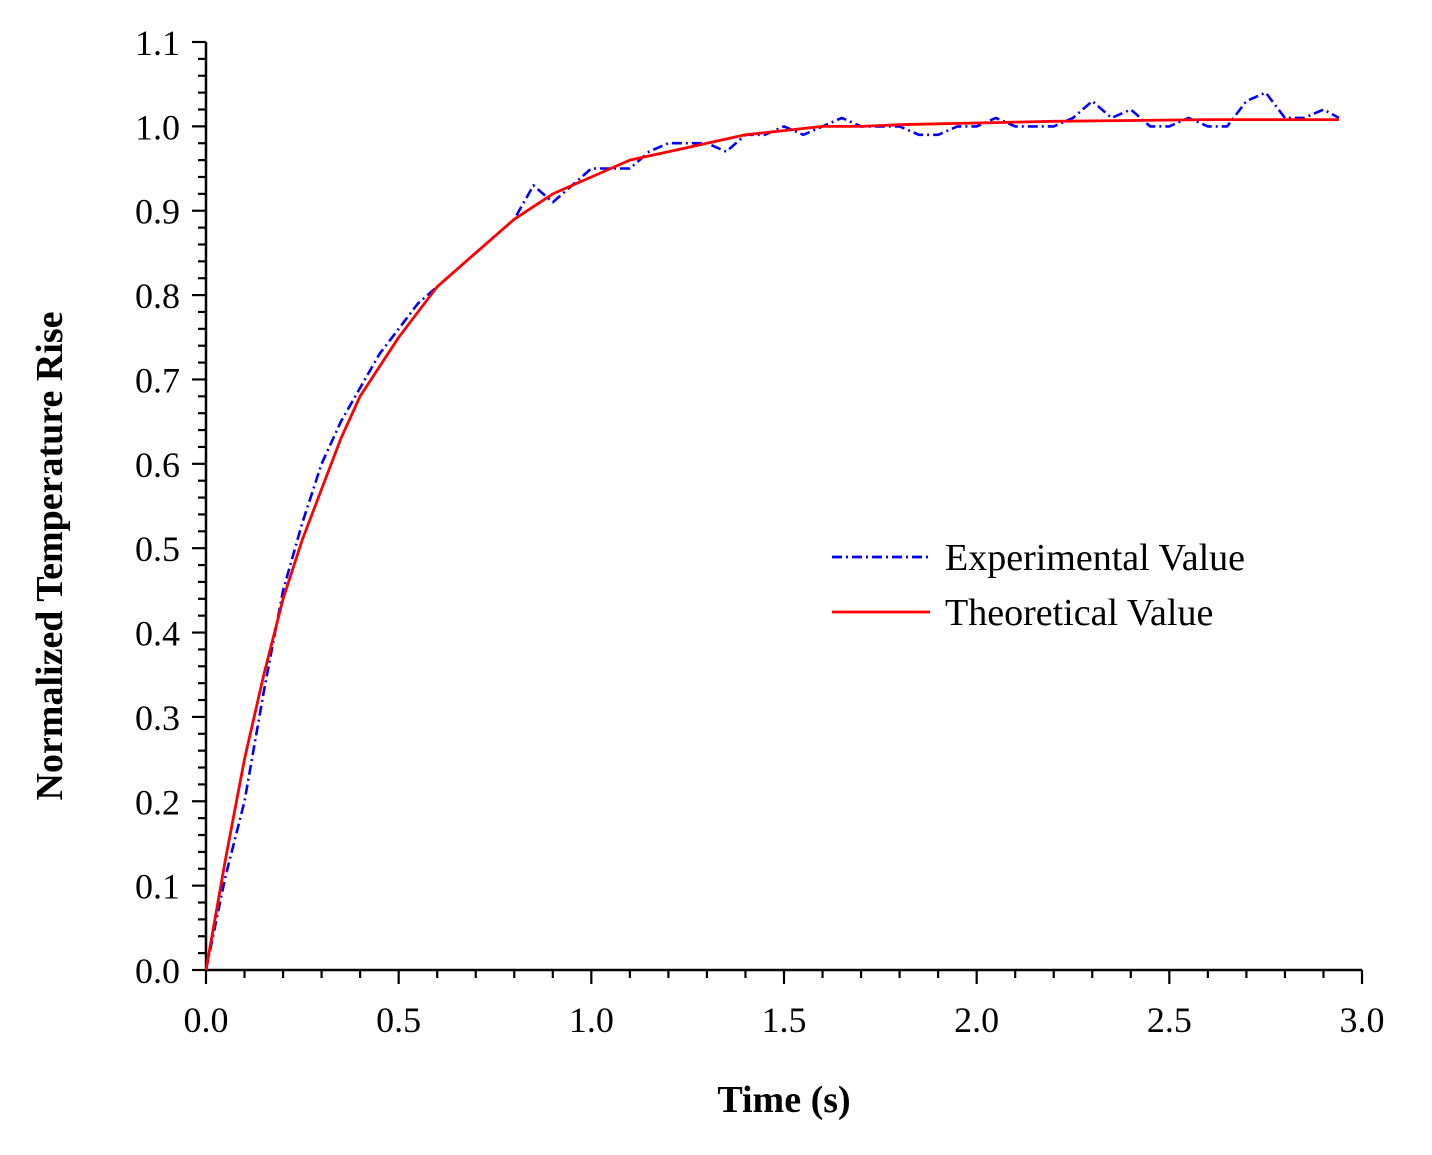 Image resolution: width=1432 pixels, height=1155 pixels. I want to click on y-ticks: 0.0 0.1 0.2 0.3 0.4 0.5 0.6 0.7 0.8 0.9 1.0 1.1, so click(170, 507).